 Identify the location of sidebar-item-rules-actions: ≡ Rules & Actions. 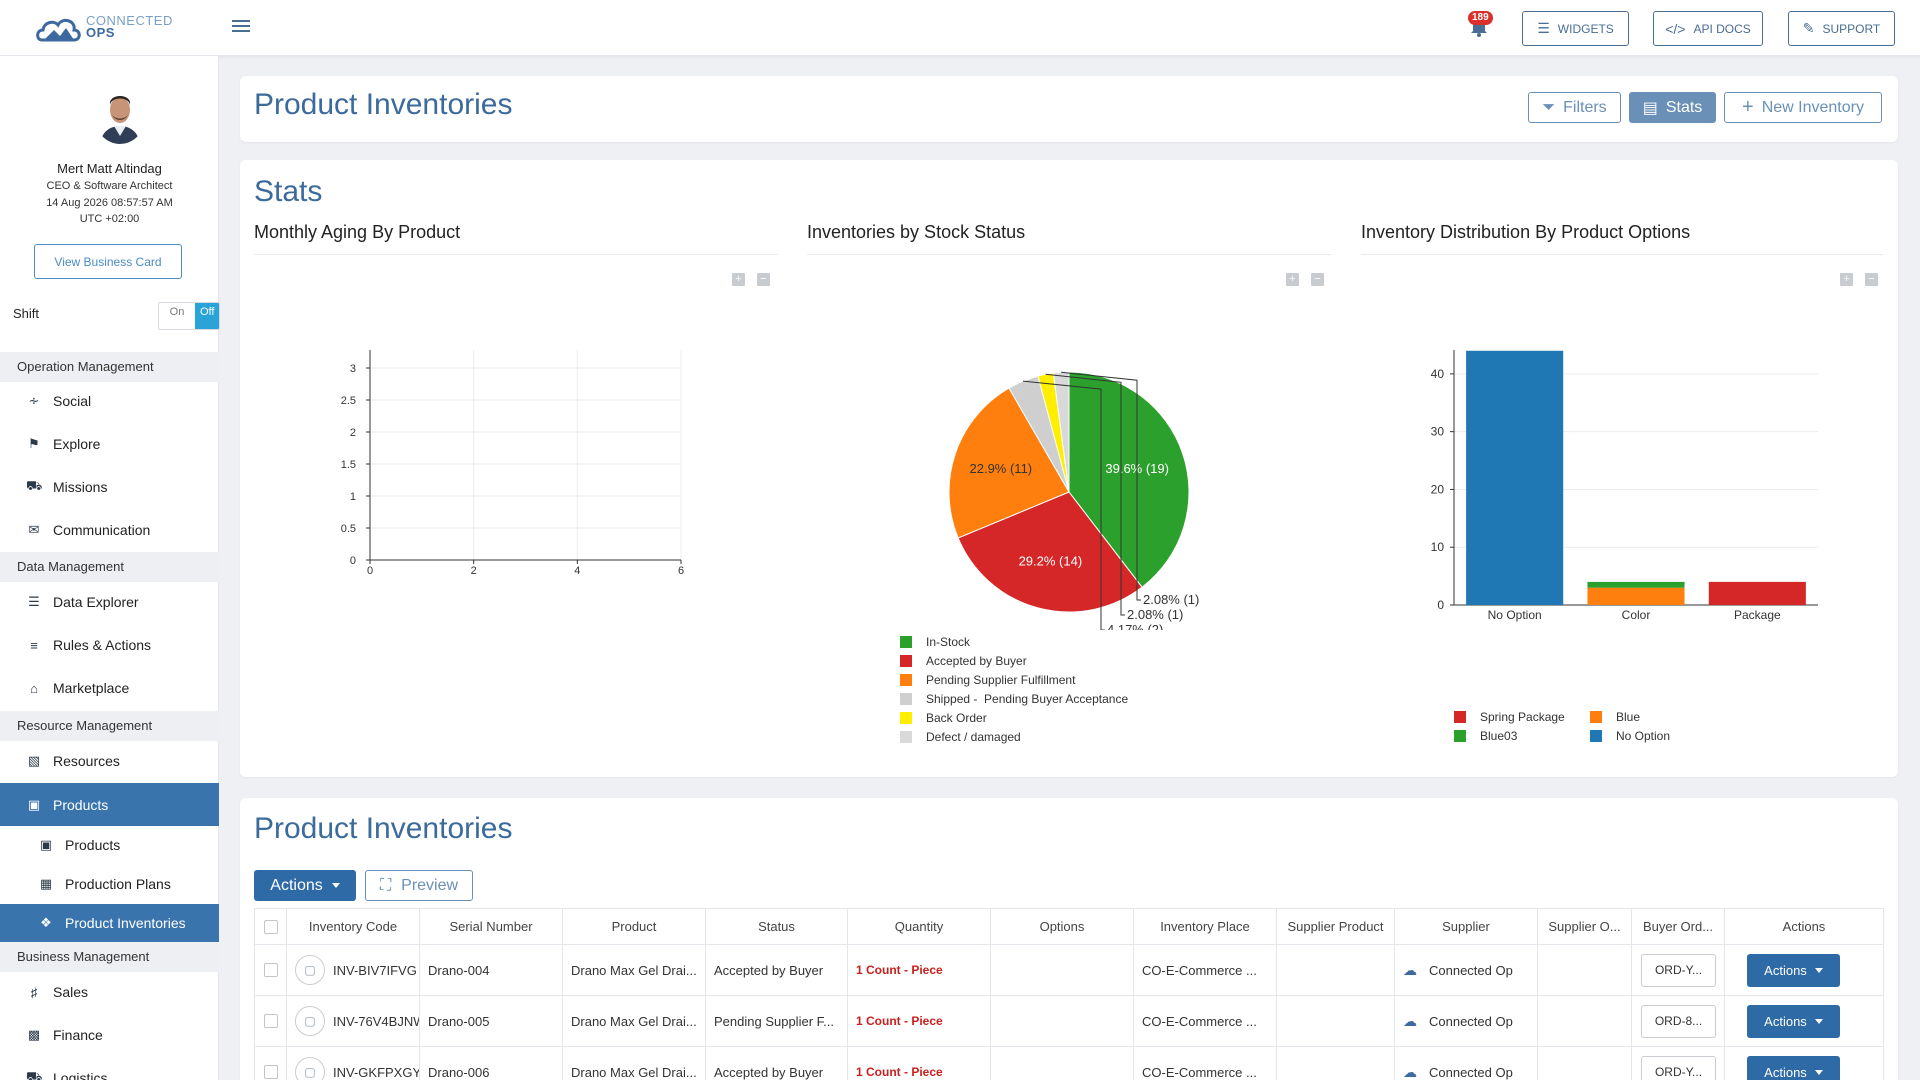
(109, 645).